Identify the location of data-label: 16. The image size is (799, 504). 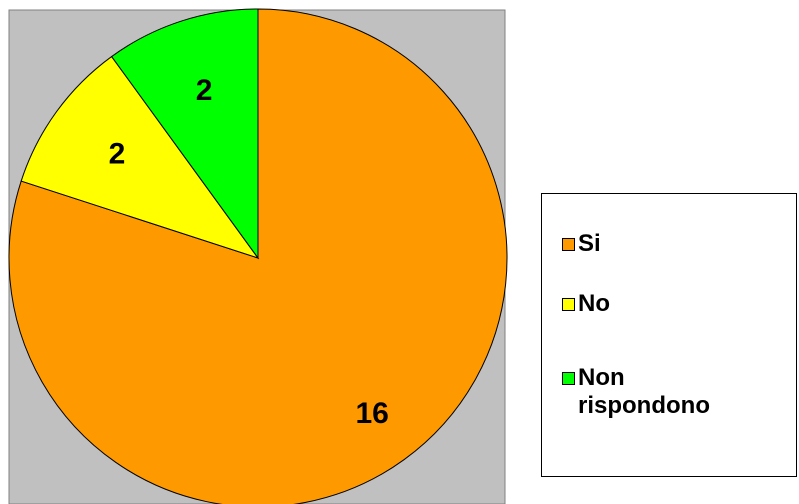
(371, 413).